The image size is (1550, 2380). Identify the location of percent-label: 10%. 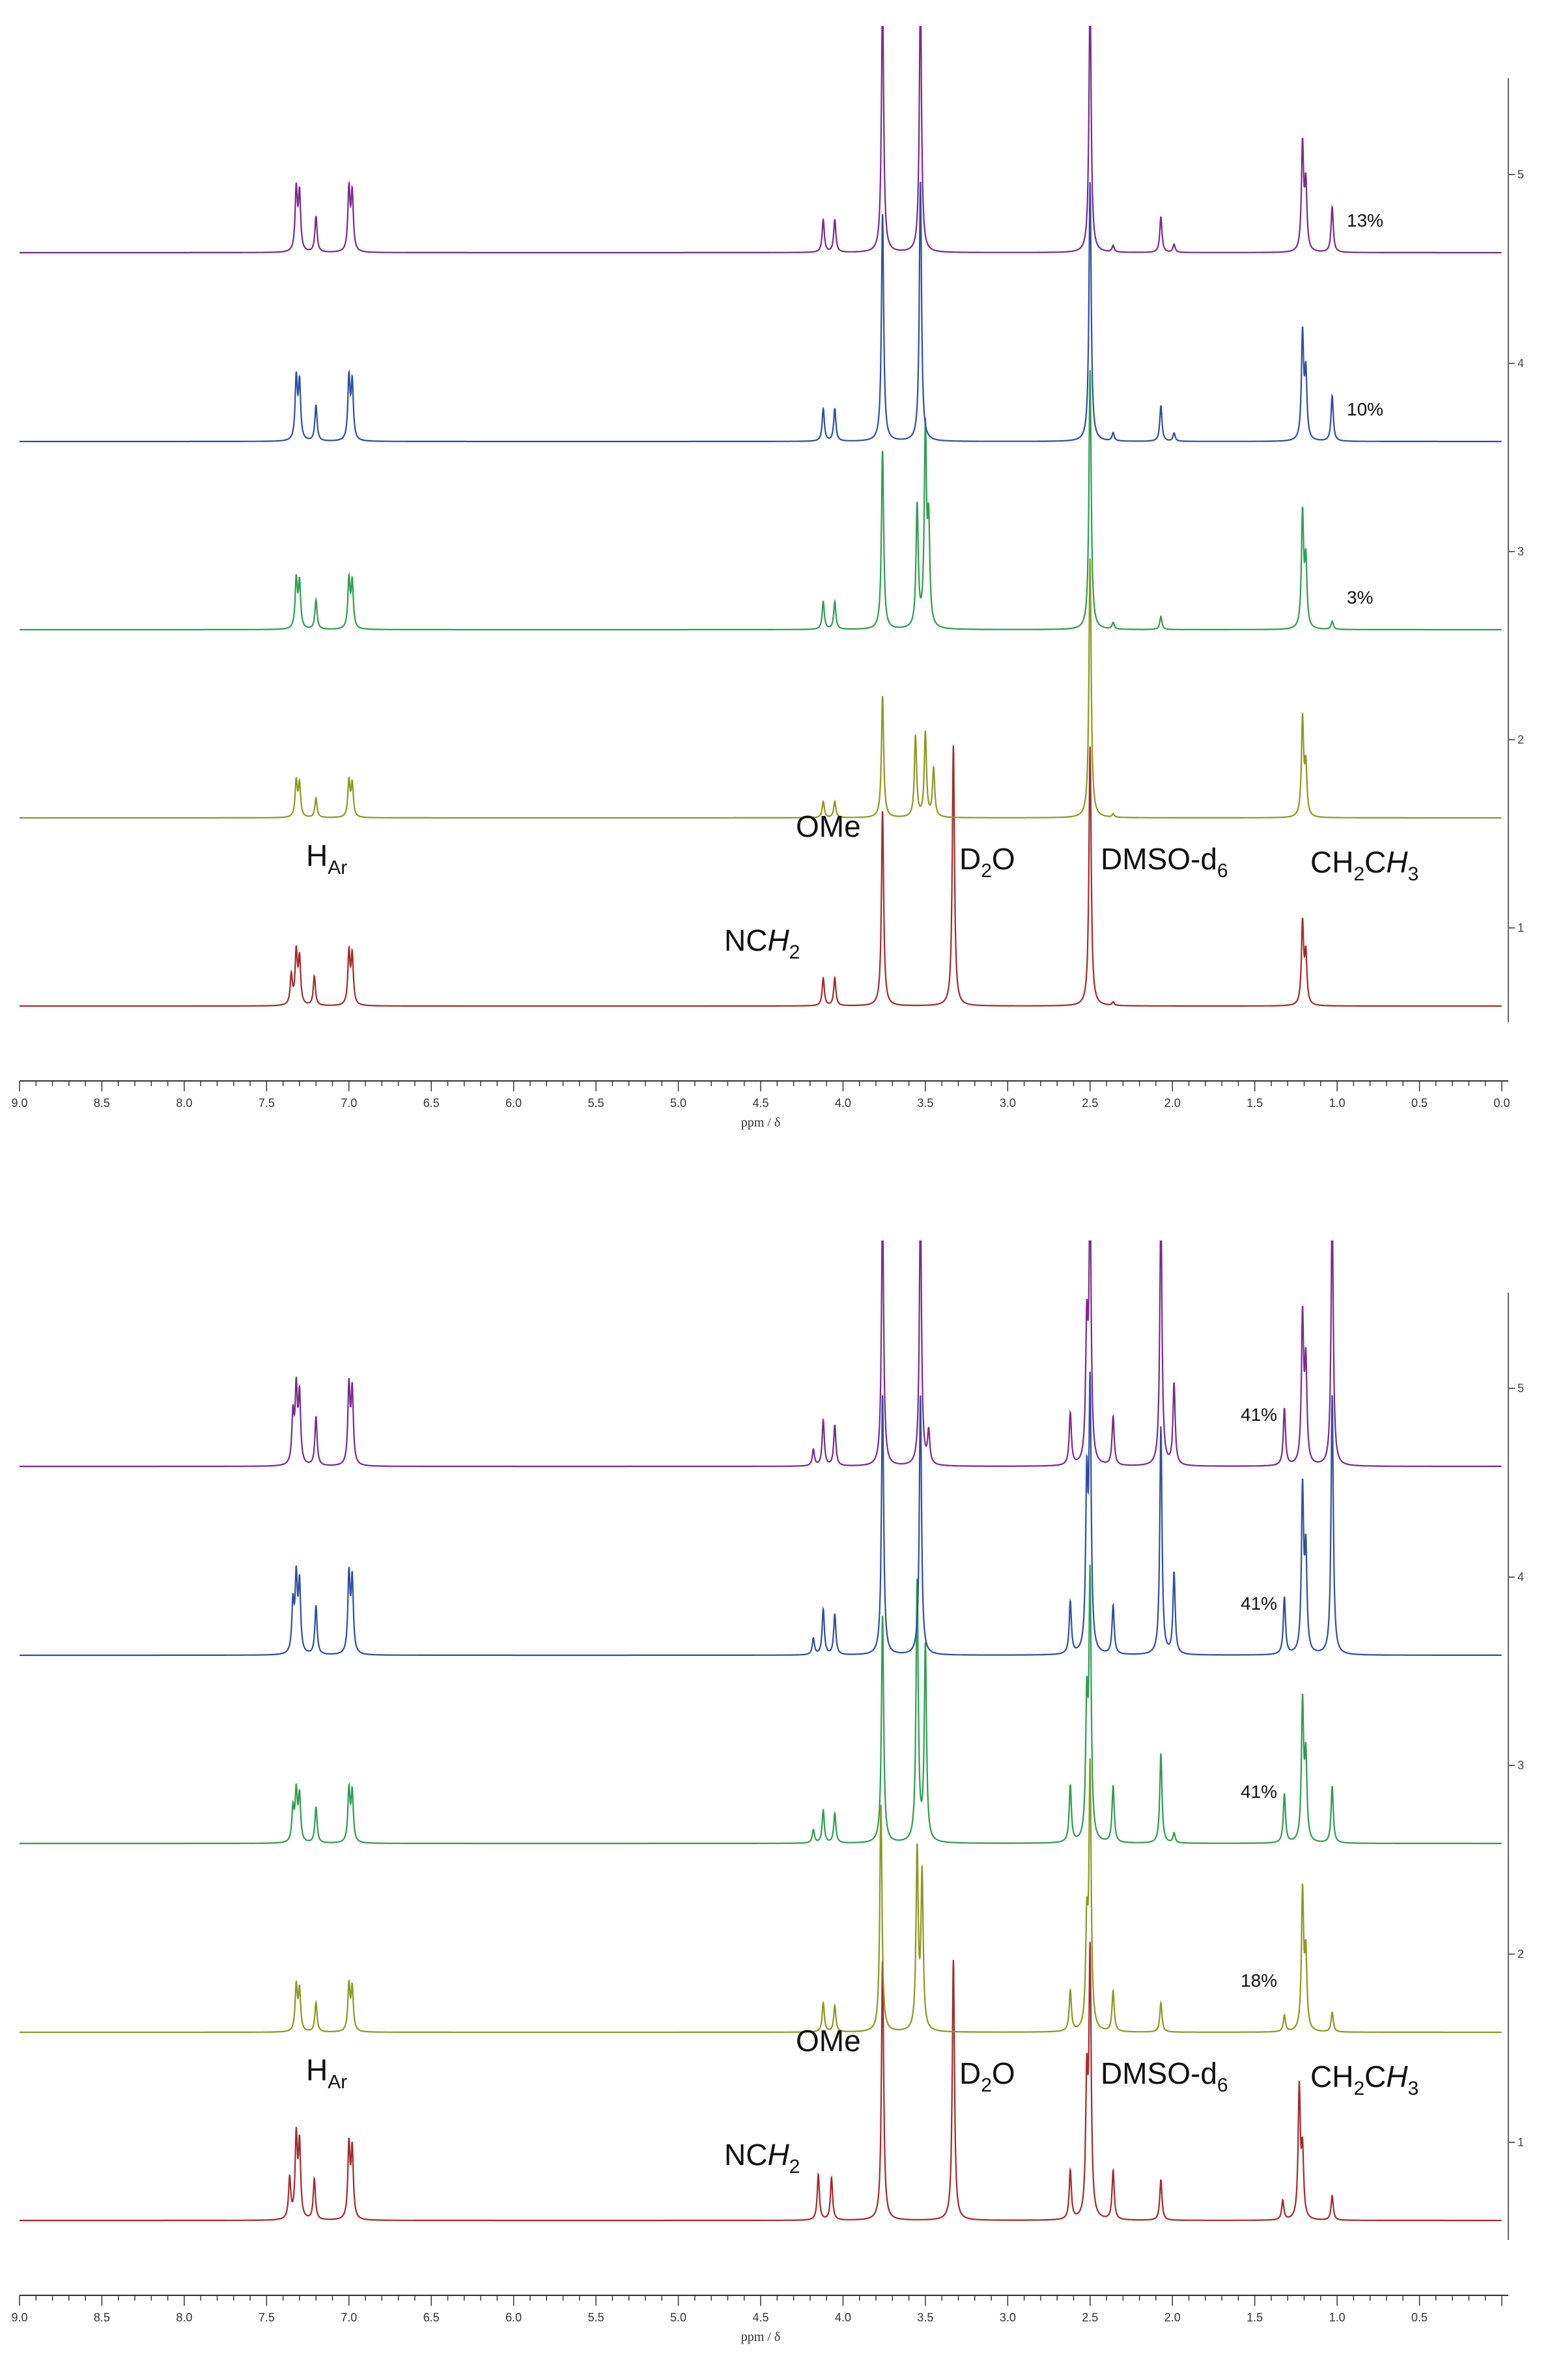
(1365, 409).